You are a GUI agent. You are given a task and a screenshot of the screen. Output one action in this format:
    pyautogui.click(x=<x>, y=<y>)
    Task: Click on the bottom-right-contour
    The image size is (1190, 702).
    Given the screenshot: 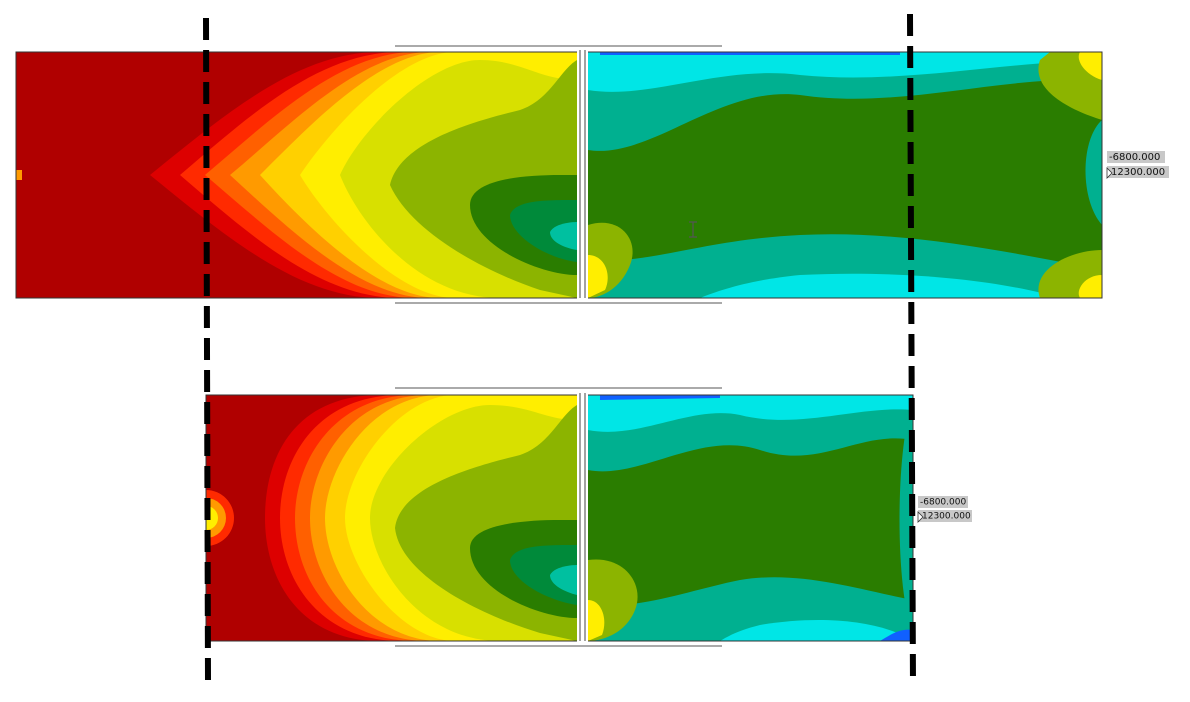 What is the action you would take?
    pyautogui.click(x=750, y=518)
    